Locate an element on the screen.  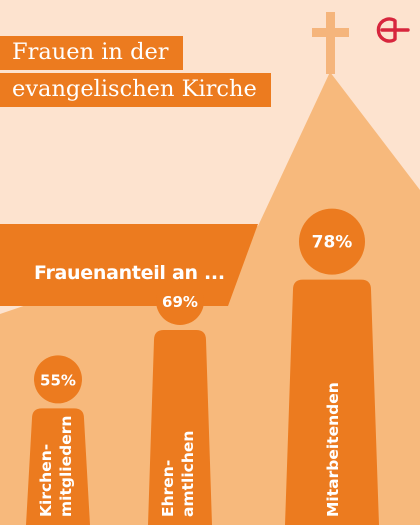
data-label: 69% is located at coordinates (180, 302).